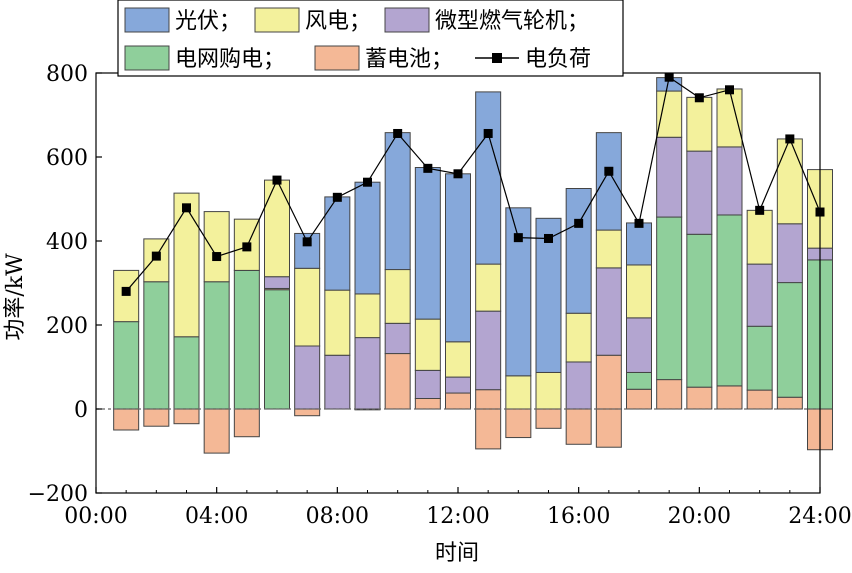 The height and width of the screenshot is (573, 852). What do you see at coordinates (15, 297) in the screenshot?
I see `y-axis-title: 功率/kW` at bounding box center [15, 297].